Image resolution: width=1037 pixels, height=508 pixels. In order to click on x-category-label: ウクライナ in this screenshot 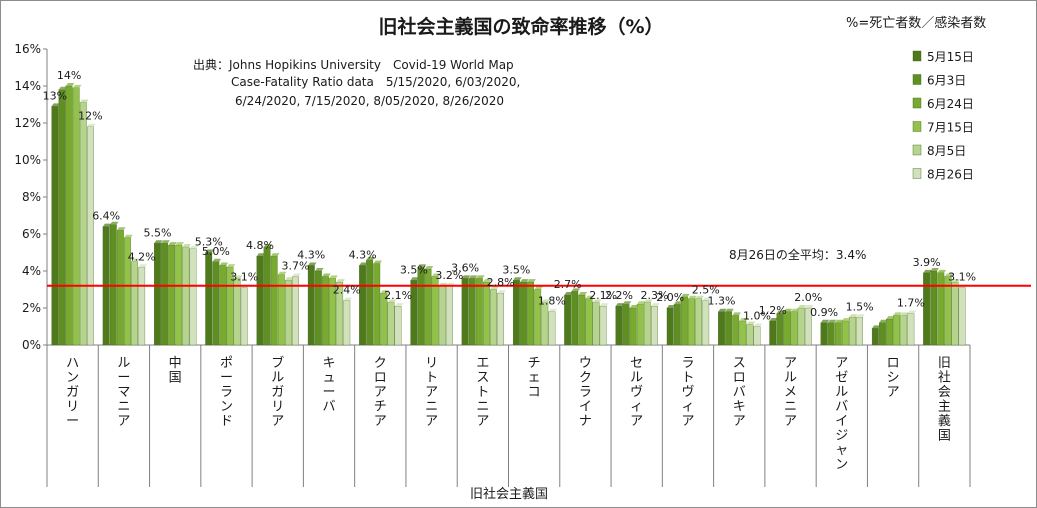, I will do `click(585, 392)`.